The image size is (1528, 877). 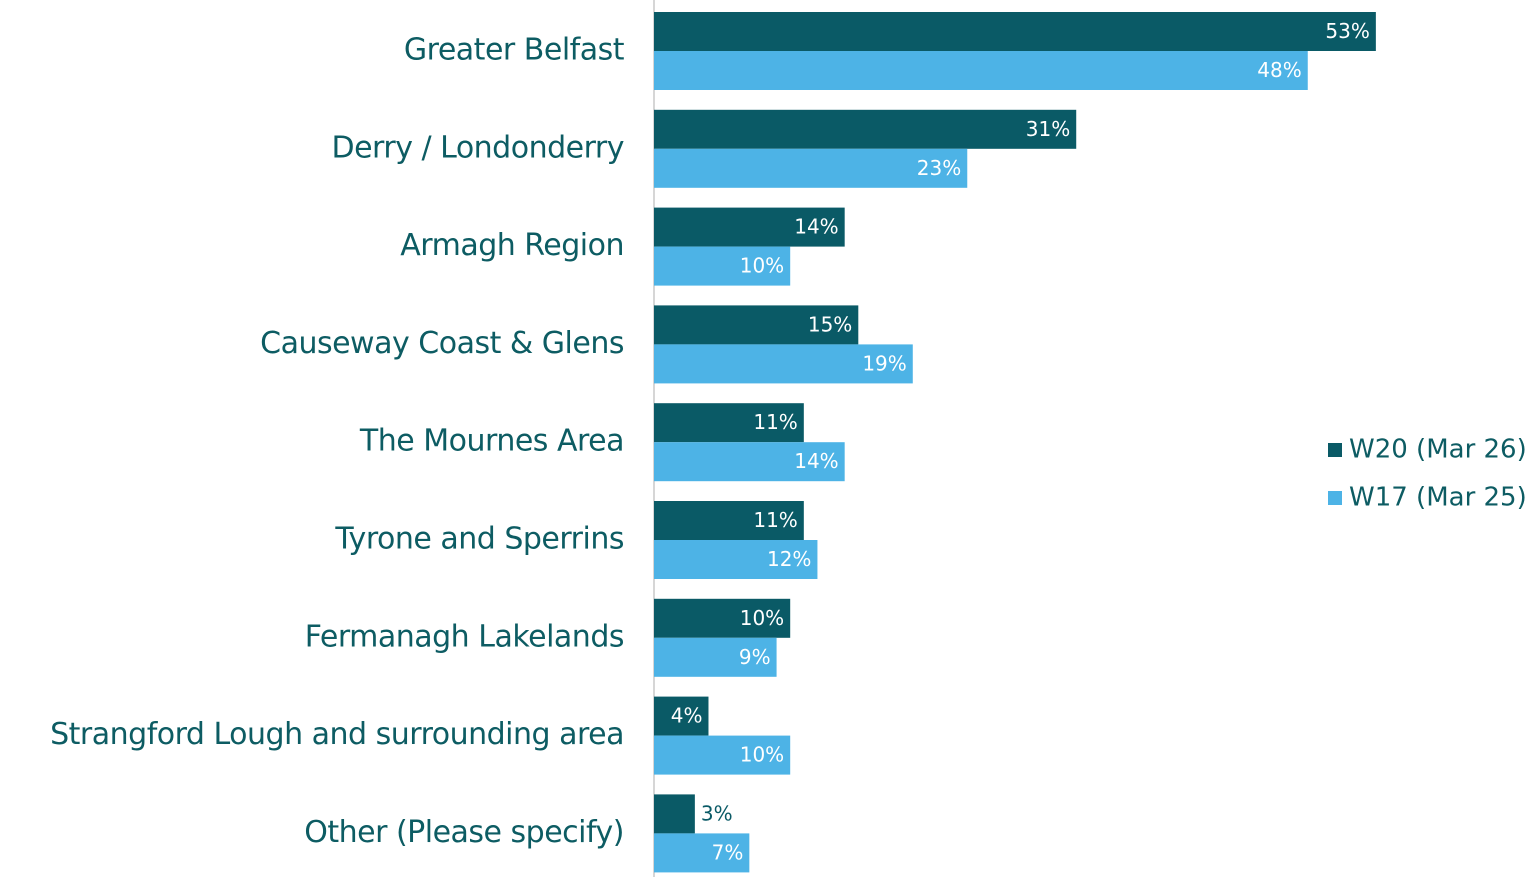 What do you see at coordinates (755, 657) in the screenshot?
I see `value-label: 9%` at bounding box center [755, 657].